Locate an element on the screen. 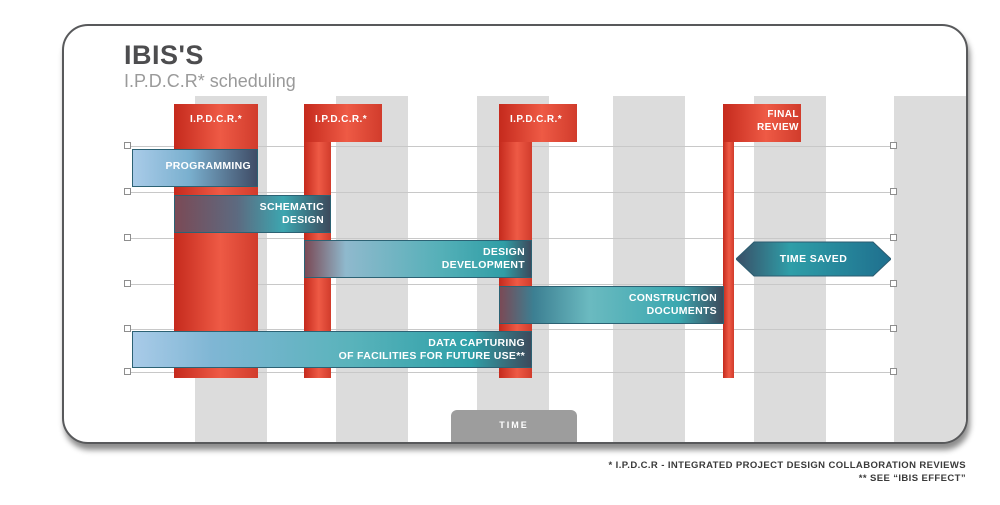 This screenshot has width=1000, height=505. final-review-label-line1: FINAL is located at coordinates (783, 114).